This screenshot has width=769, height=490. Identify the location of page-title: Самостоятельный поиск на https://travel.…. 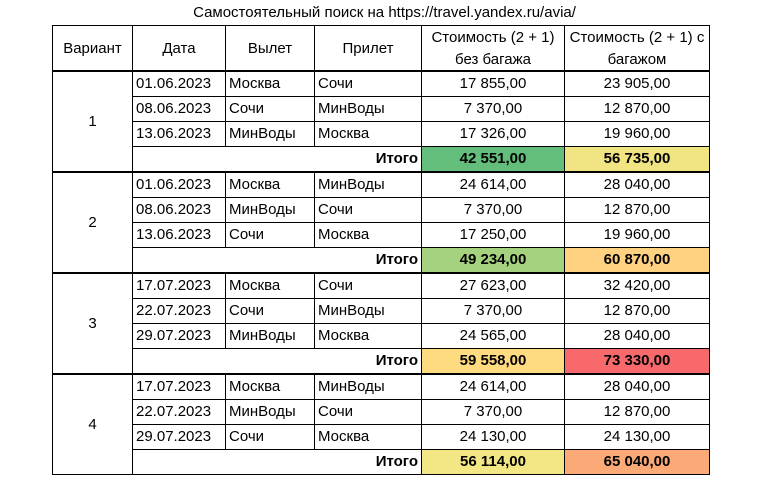
(384, 12).